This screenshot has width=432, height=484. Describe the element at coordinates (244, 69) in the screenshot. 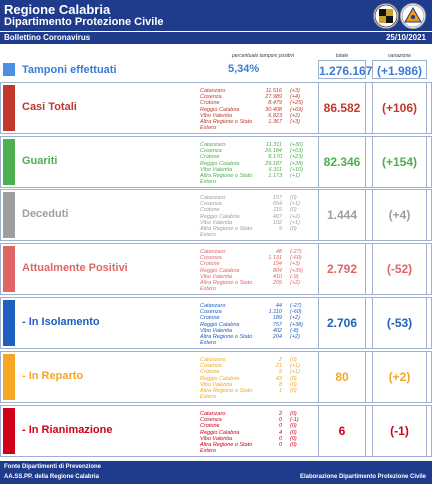

I see `tamponi-perc: 5,34%` at that location.